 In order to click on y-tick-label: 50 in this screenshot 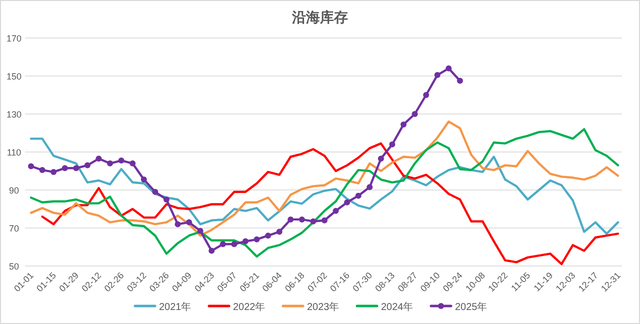, I will do `click(14, 267)`.